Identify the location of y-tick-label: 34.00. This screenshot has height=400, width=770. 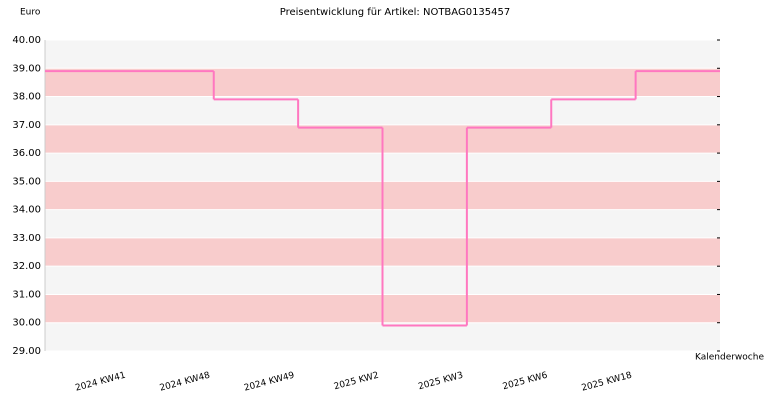
(26, 210).